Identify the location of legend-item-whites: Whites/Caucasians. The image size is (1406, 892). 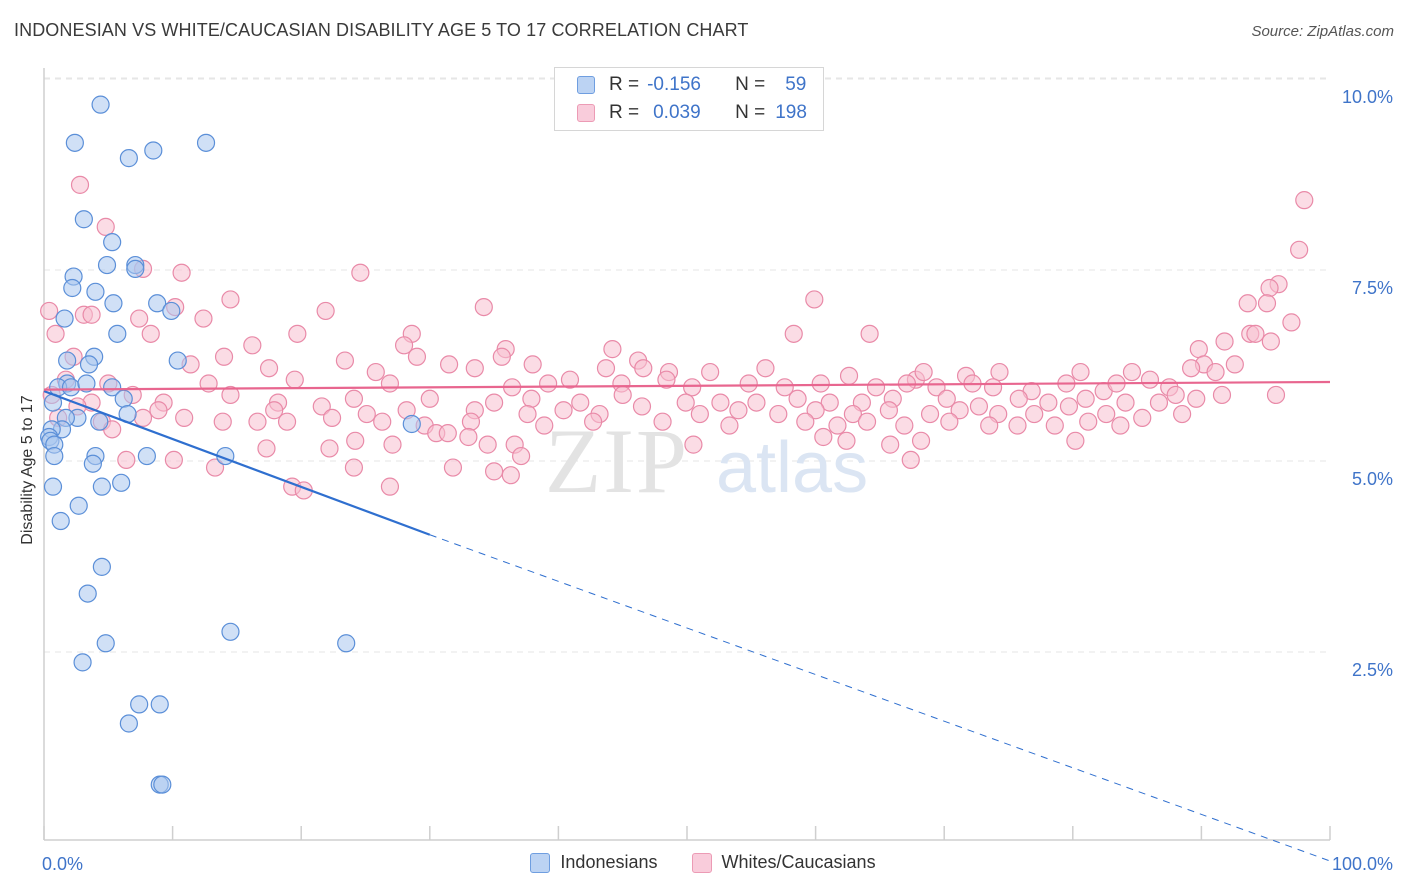
(783, 862).